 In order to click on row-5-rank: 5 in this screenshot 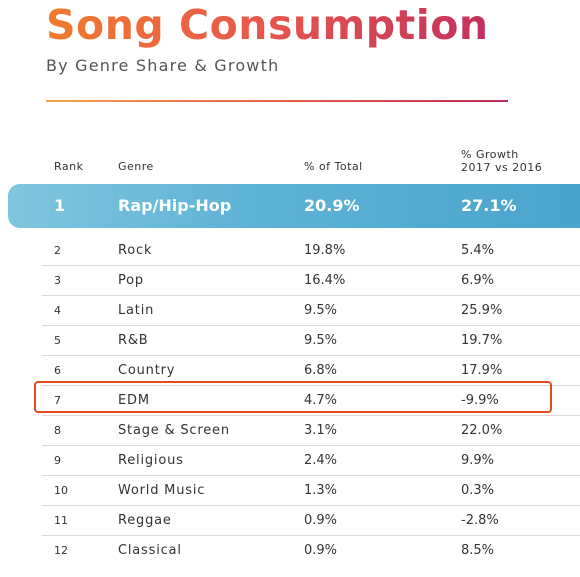, I will do `click(57, 340)`.